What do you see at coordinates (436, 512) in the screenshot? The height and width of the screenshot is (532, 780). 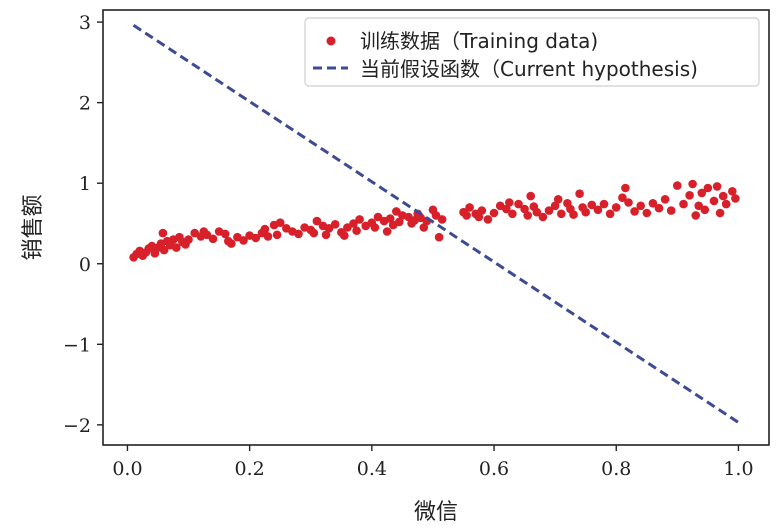 I see `x-axis-title: 微信` at bounding box center [436, 512].